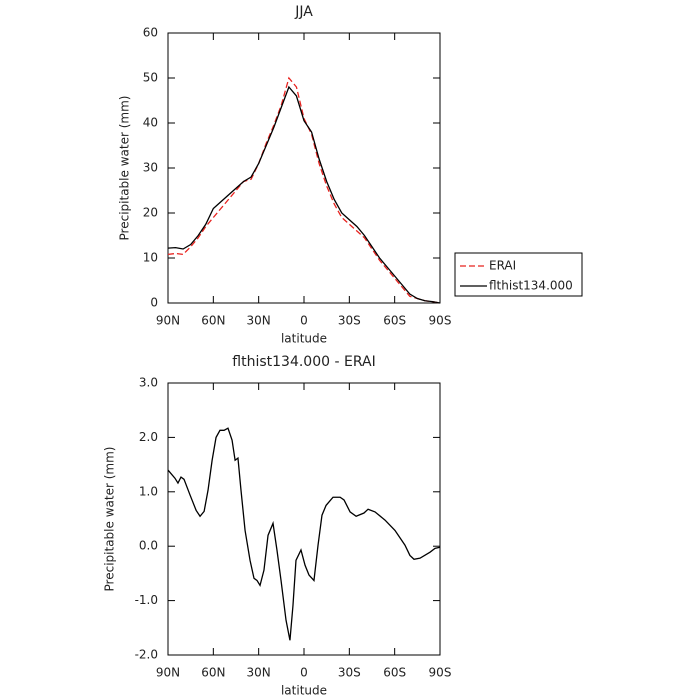  Describe the element at coordinates (150, 168) in the screenshot. I see `y-tick-label: 30` at that location.